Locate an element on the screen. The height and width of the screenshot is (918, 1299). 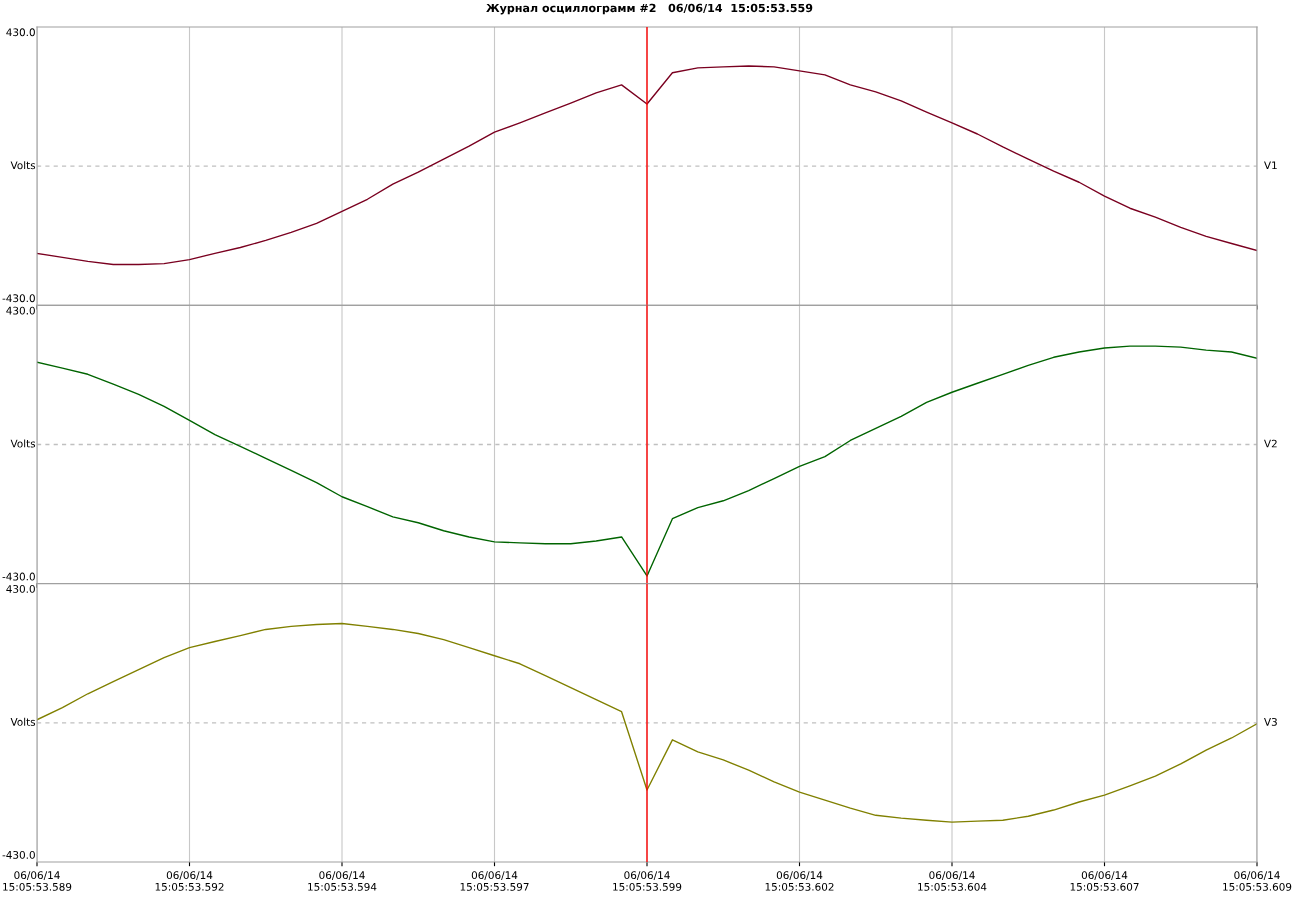
x-tick-label: 06/06/14 15:05:53.594 is located at coordinates (342, 881).